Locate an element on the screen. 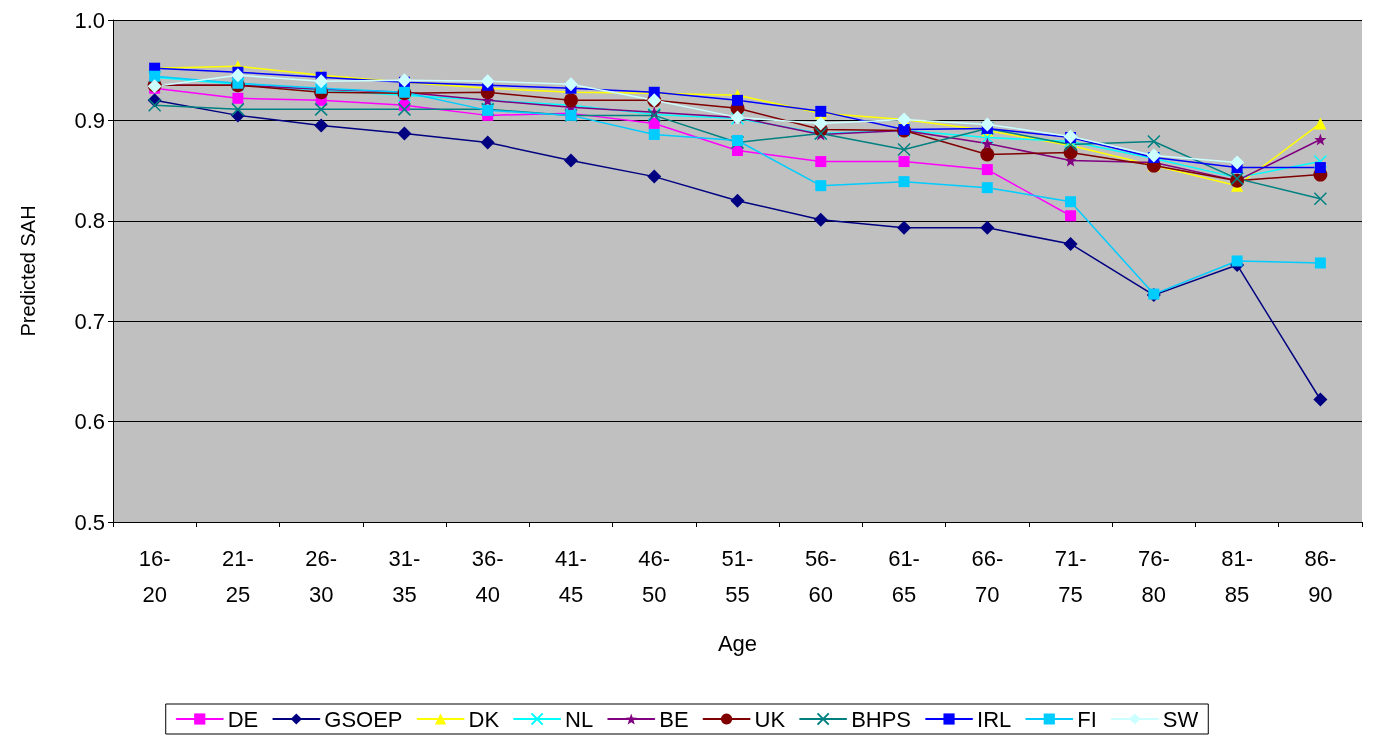 The width and height of the screenshot is (1374, 742). y-axis-title: Predicted SAH is located at coordinates (28, 271).